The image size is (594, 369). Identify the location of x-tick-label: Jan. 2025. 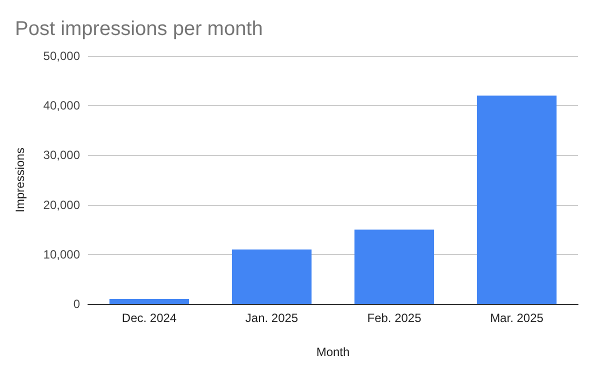
(271, 318).